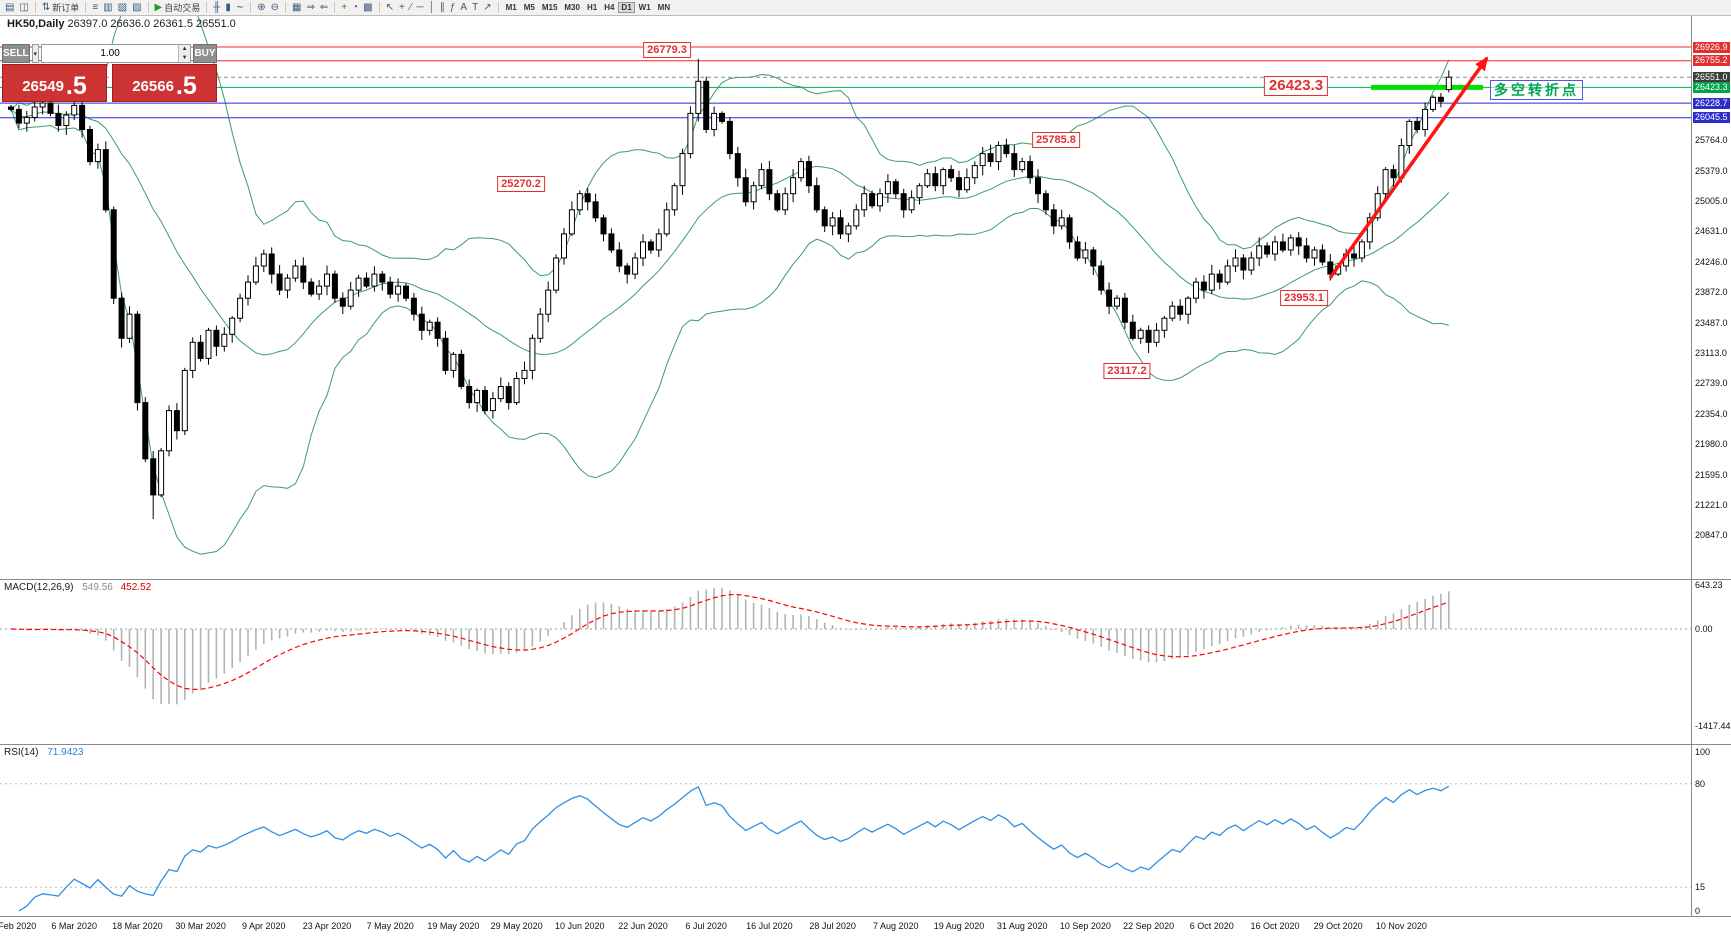 The image size is (1731, 938). I want to click on chart-shift-icon: ⇐, so click(324, 7).